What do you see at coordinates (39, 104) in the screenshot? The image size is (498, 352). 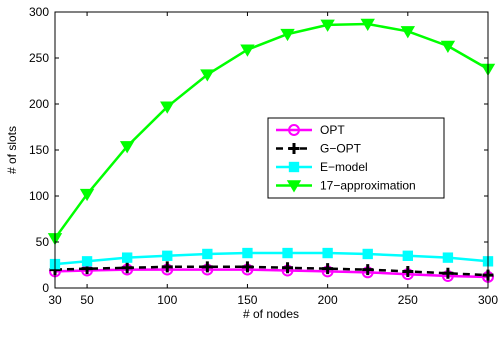 I see `y-tick-label: 200` at bounding box center [39, 104].